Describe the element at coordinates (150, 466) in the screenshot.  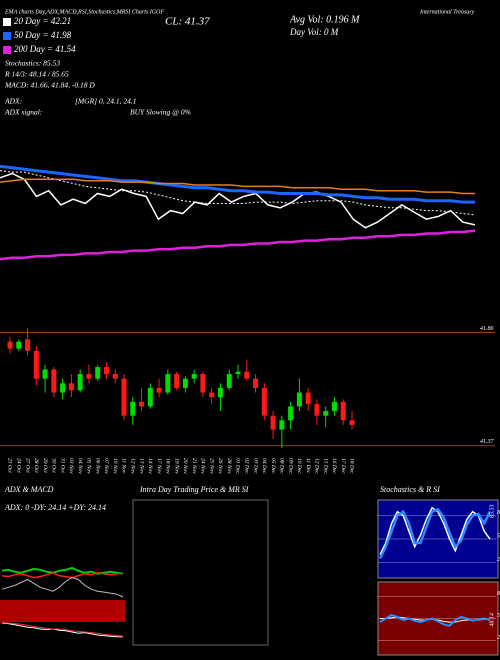
I see `x-tick-label: 14 Nov` at that location.